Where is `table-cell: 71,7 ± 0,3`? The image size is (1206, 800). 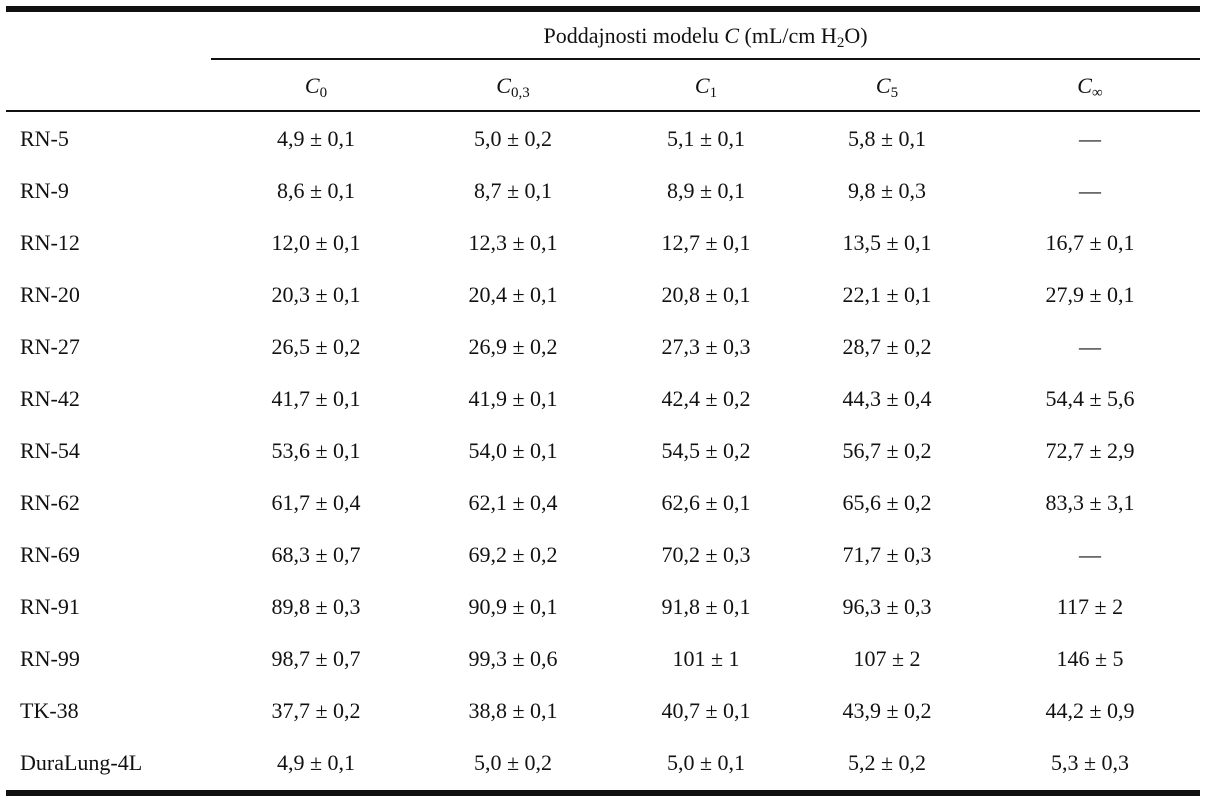
table-cell: 71,7 ± 0,3 is located at coordinates (887, 554).